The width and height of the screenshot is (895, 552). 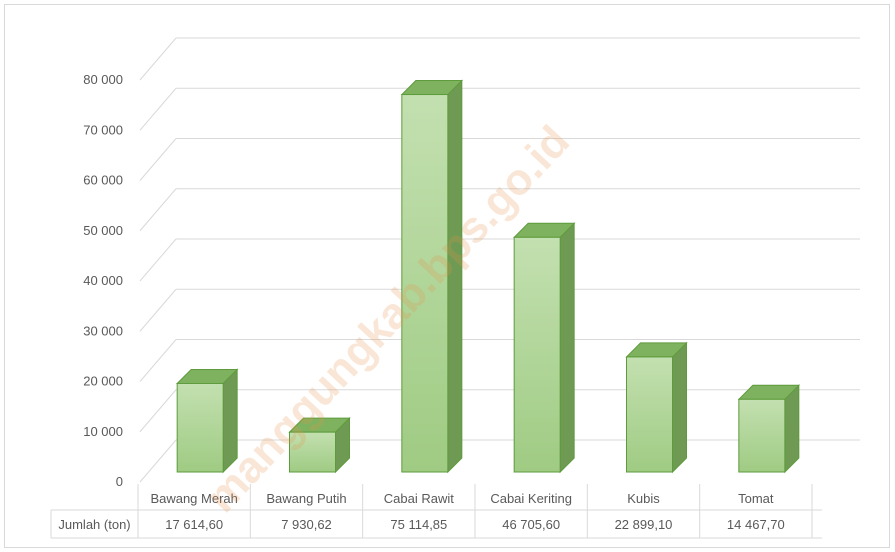 What do you see at coordinates (756, 498) in the screenshot?
I see `x-category-label: Tomat` at bounding box center [756, 498].